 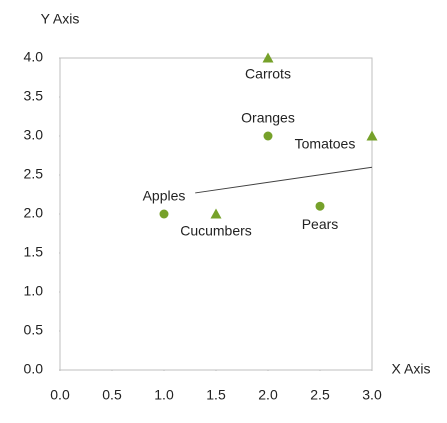 What do you see at coordinates (34, 291) in the screenshot?
I see `y-tick-label: 1.0` at bounding box center [34, 291].